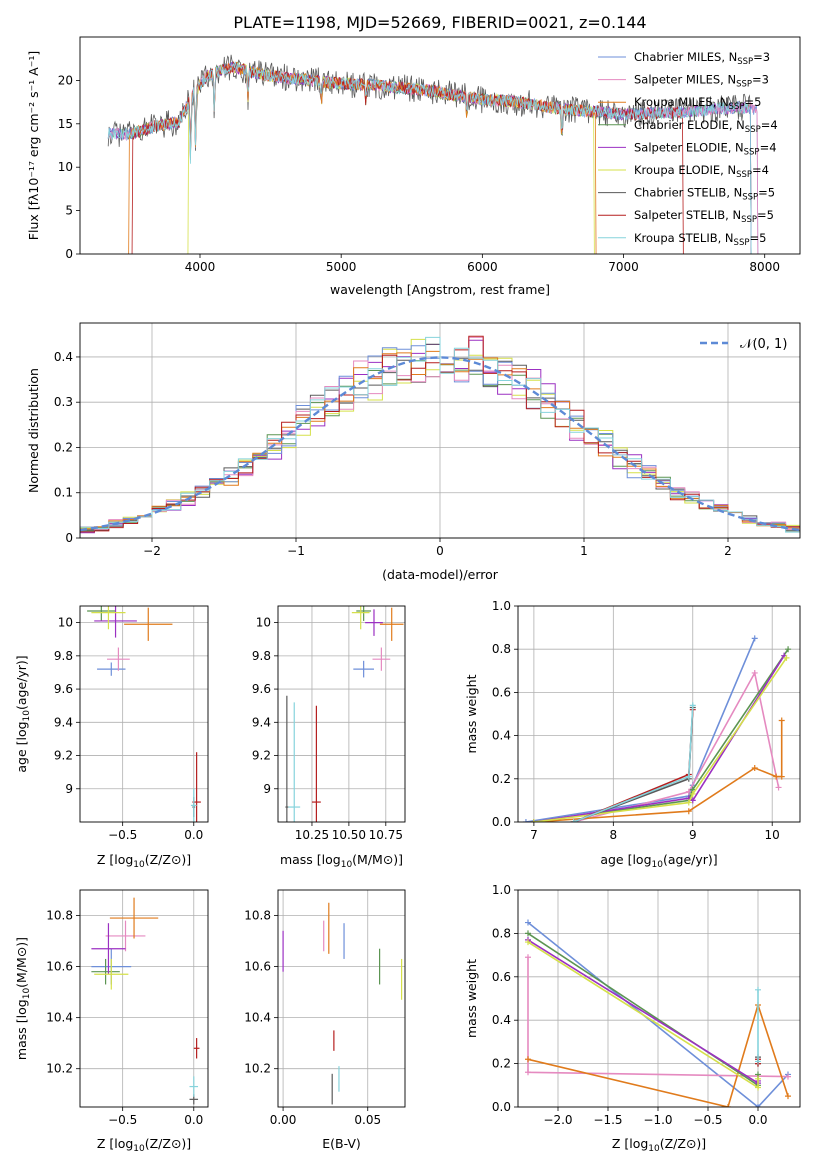 This screenshot has height=1170, width=819. I want to click on x-tick-label: 10.75, so click(386, 835).